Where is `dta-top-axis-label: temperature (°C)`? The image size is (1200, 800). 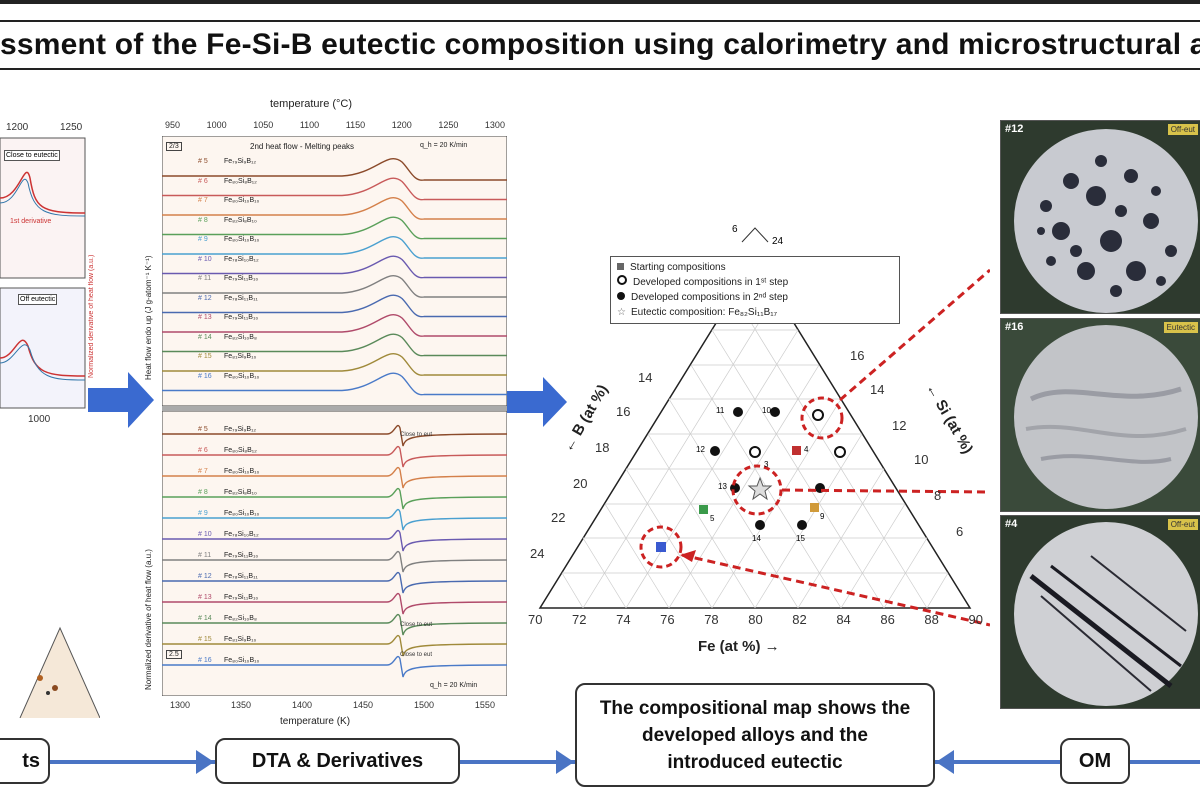
dta-top-axis-label: temperature (°C) is located at coordinates (311, 104).